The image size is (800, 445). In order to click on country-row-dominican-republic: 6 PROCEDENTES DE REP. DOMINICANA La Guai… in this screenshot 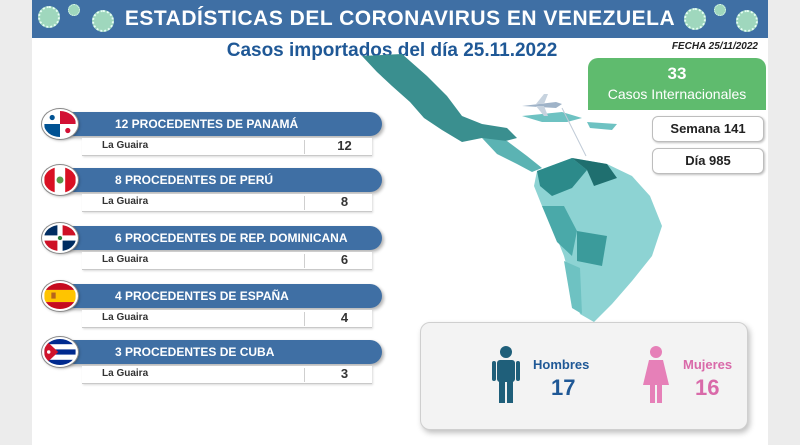, I will do `click(212, 249)`.